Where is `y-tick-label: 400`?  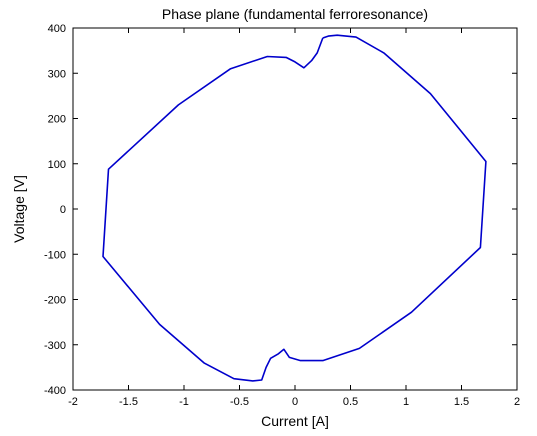
y-tick-label: 400 is located at coordinates (57, 29).